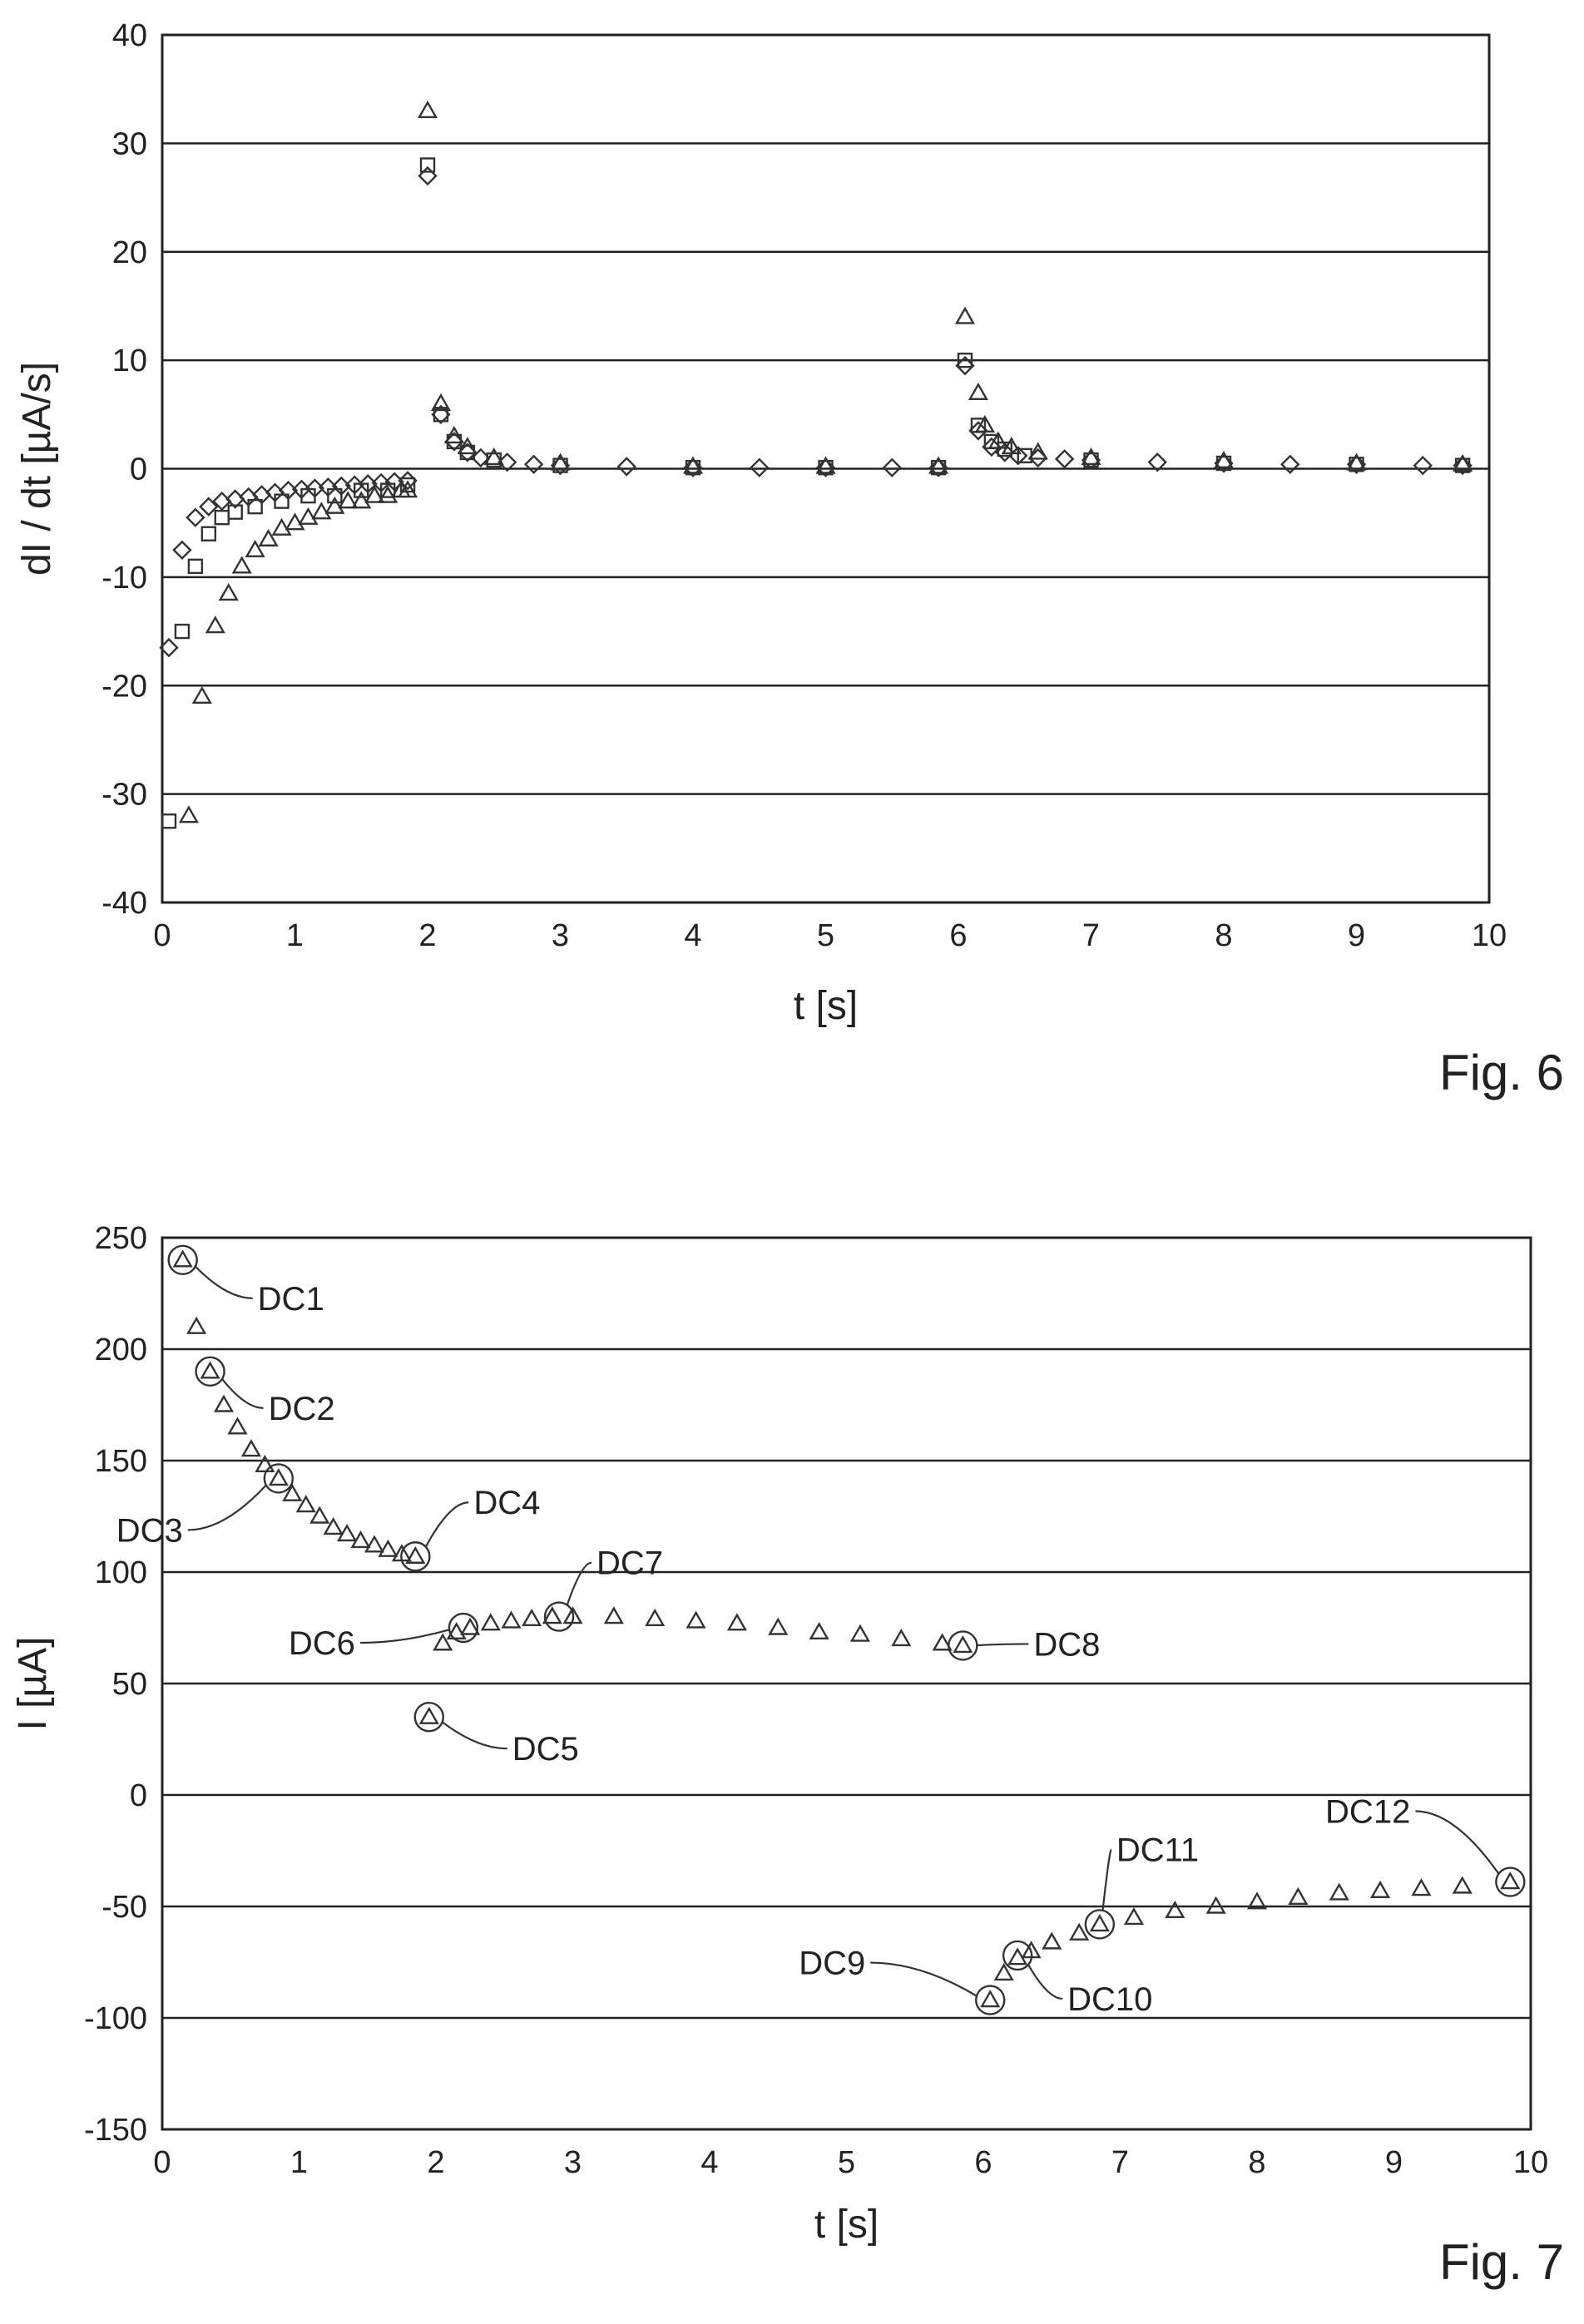  What do you see at coordinates (322, 1643) in the screenshot?
I see `annotation-label: DC6` at bounding box center [322, 1643].